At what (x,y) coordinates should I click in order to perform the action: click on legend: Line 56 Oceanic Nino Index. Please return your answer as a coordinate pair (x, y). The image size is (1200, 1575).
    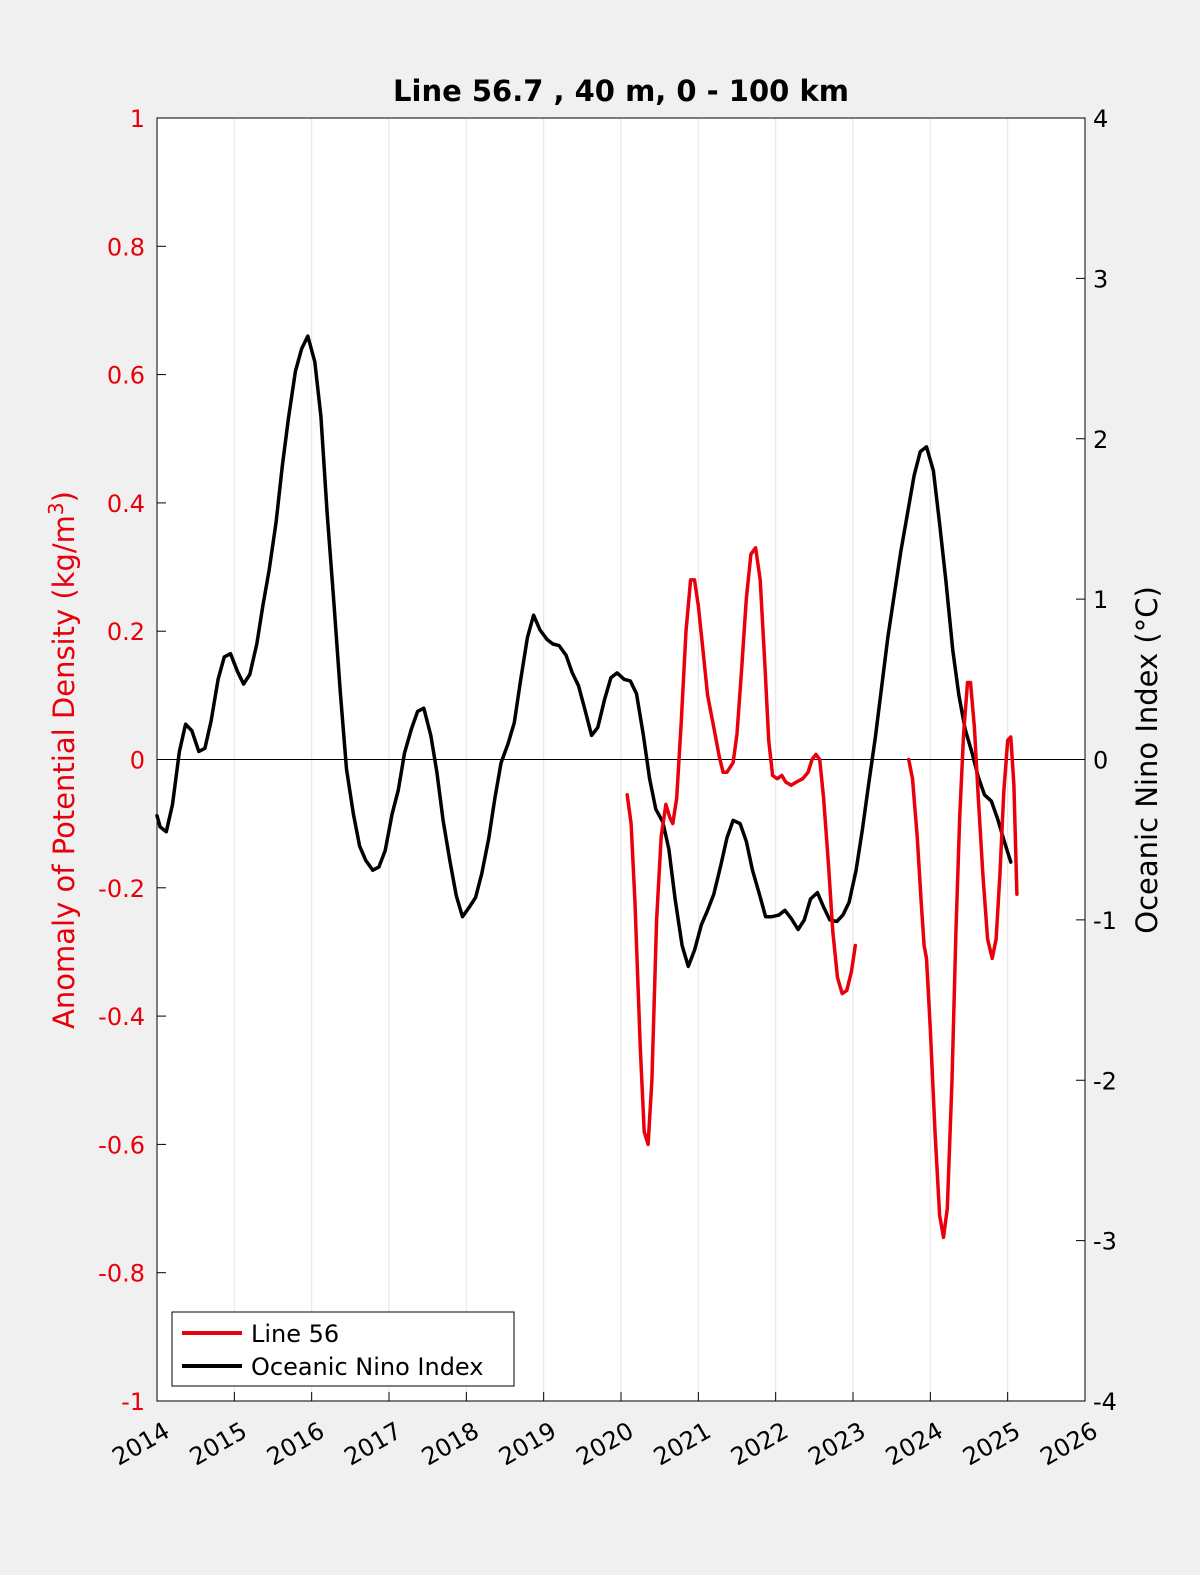
    Looking at the image, I should click on (343, 1349).